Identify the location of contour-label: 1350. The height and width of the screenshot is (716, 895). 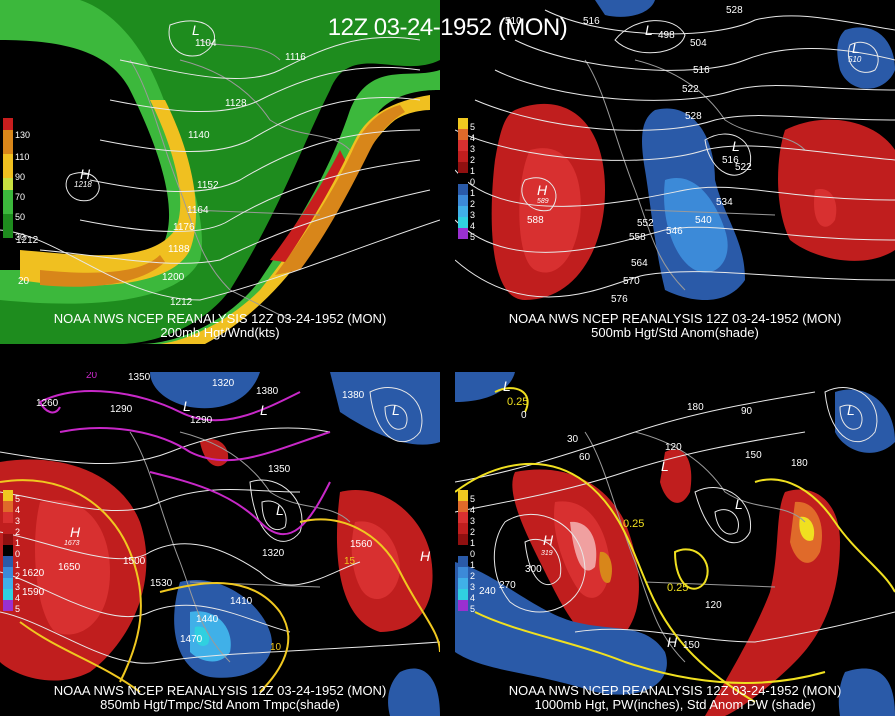
(279, 469).